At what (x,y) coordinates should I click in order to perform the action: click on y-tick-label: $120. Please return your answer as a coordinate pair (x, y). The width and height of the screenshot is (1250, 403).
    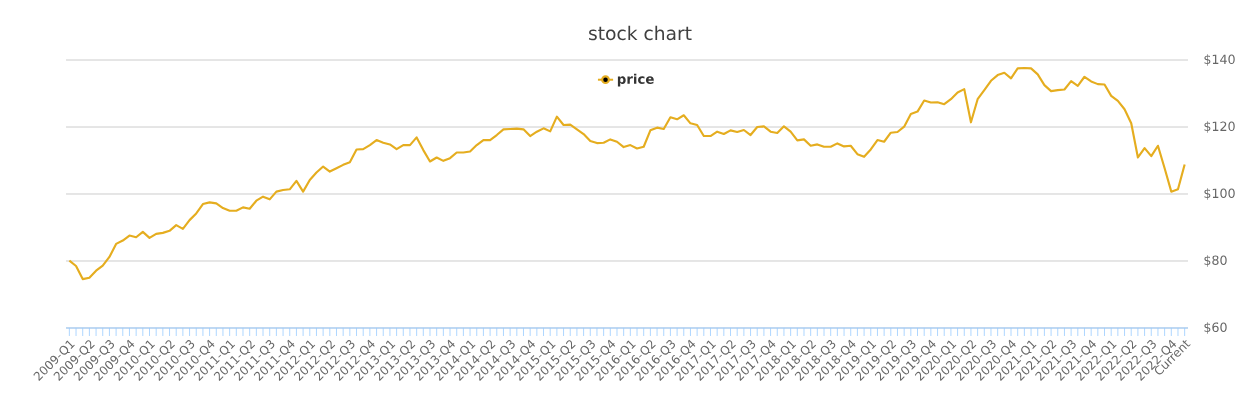
    Looking at the image, I should click on (1219, 127).